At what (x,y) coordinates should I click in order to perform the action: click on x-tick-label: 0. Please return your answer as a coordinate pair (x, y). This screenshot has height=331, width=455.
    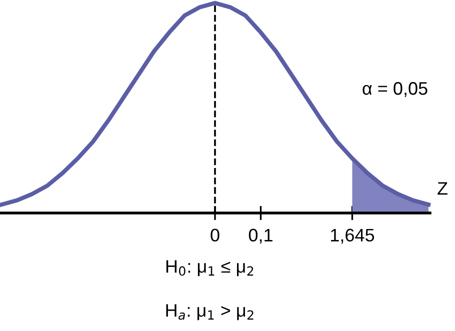
    Looking at the image, I should click on (215, 235).